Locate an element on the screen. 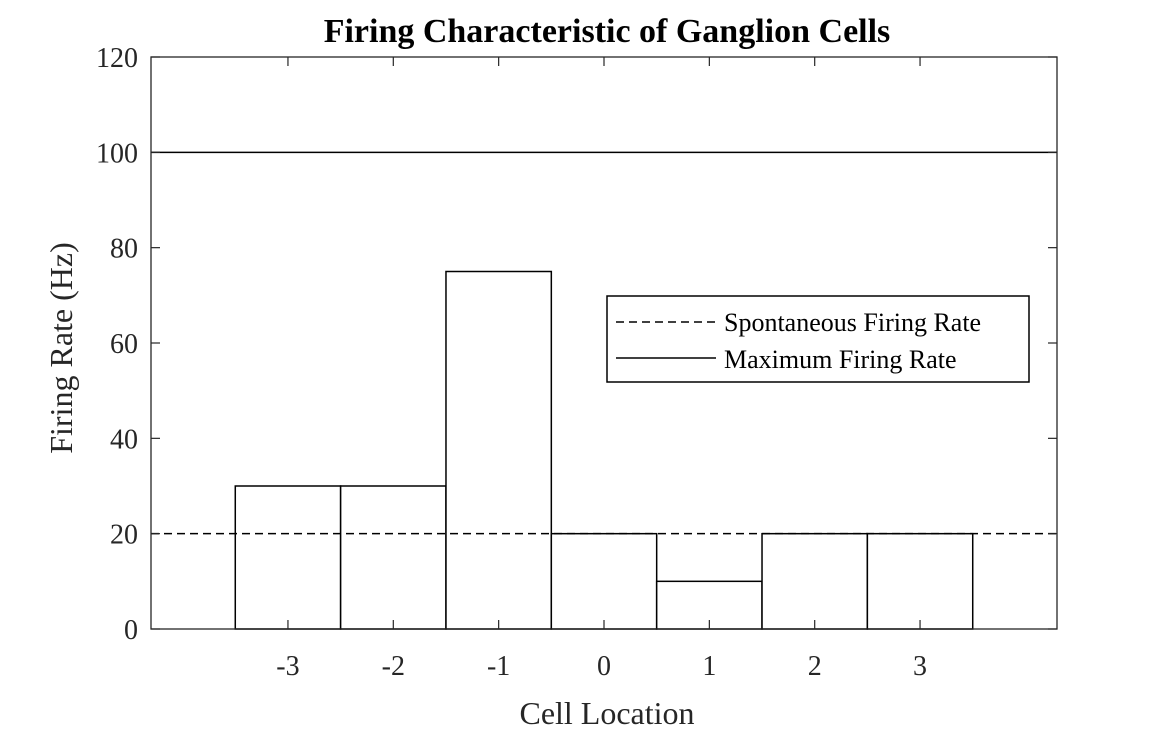 This screenshot has width=1170, height=733. chart-title: Firing Characteristic of Ganglion Cells is located at coordinates (607, 31).